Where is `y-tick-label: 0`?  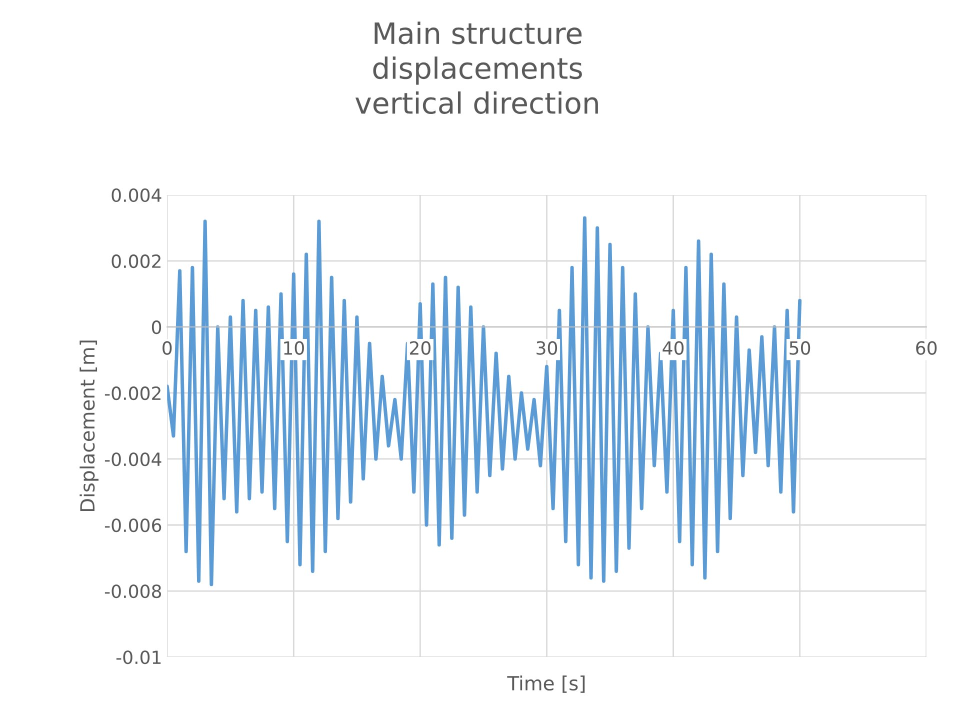 y-tick-label: 0 is located at coordinates (157, 327).